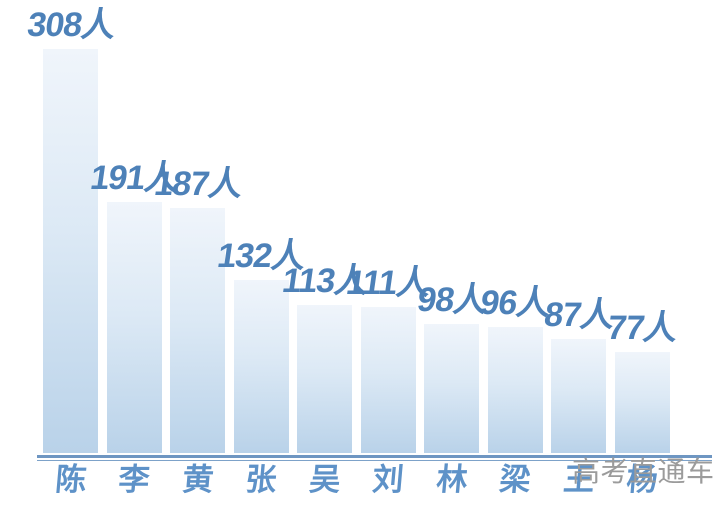 This screenshot has height=512, width=715. I want to click on x-axis-label: 刘, so click(388, 479).